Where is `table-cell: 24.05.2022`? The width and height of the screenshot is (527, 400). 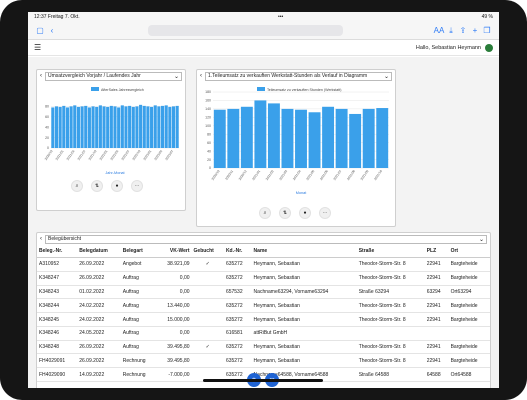
table-cell: 24.05.2022 is located at coordinates (99, 333).